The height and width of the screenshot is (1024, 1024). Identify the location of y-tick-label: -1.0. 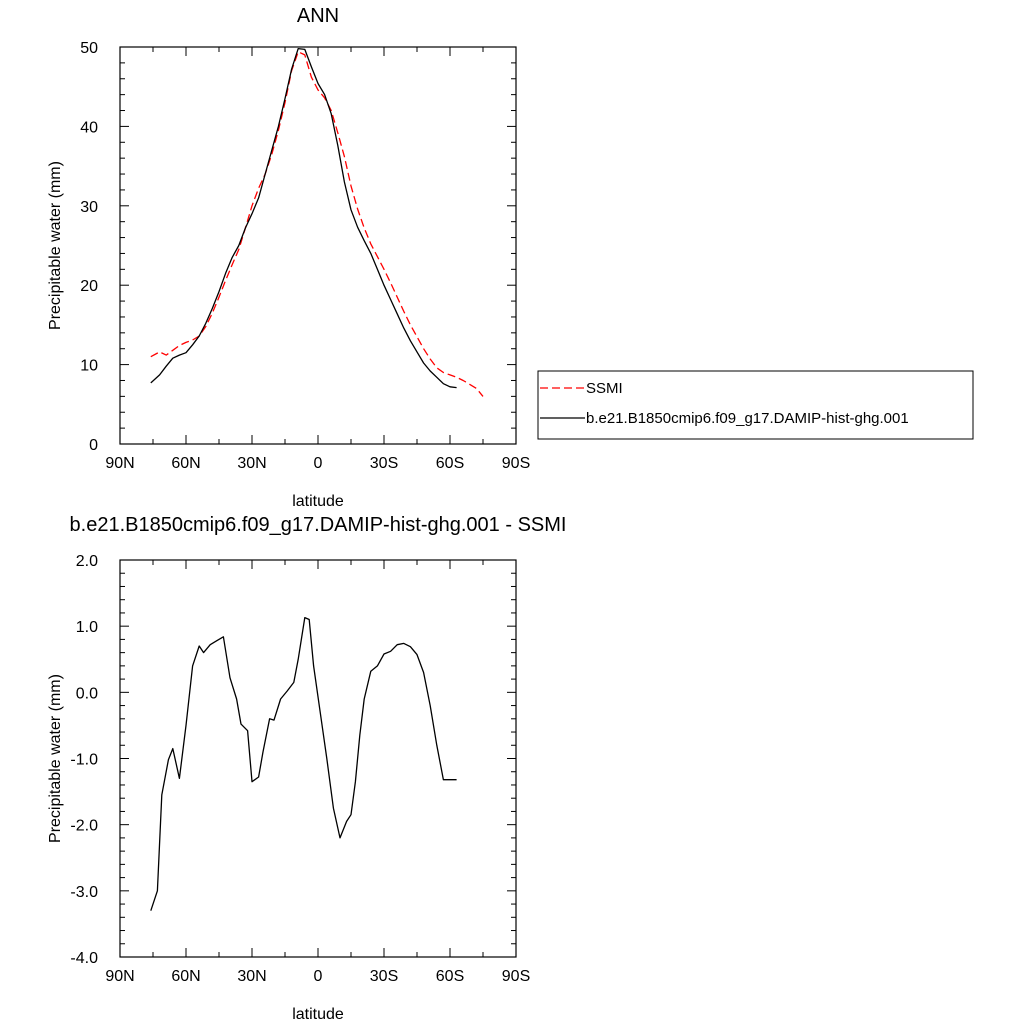
(84, 760).